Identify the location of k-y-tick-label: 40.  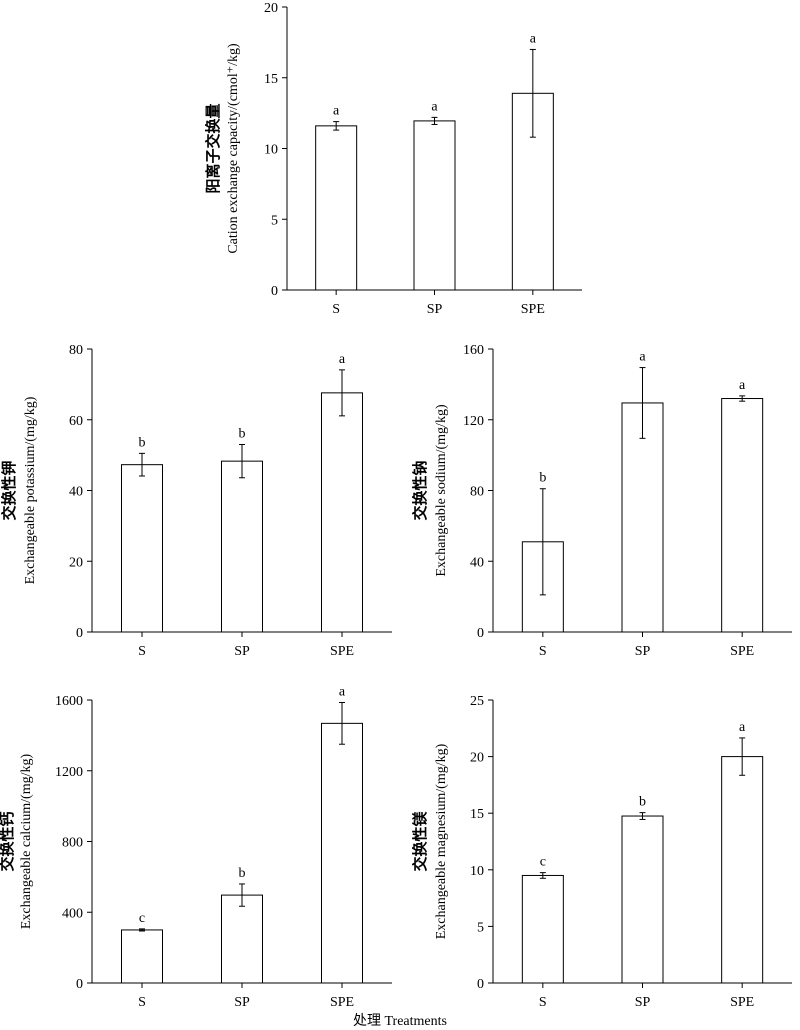
(76, 492).